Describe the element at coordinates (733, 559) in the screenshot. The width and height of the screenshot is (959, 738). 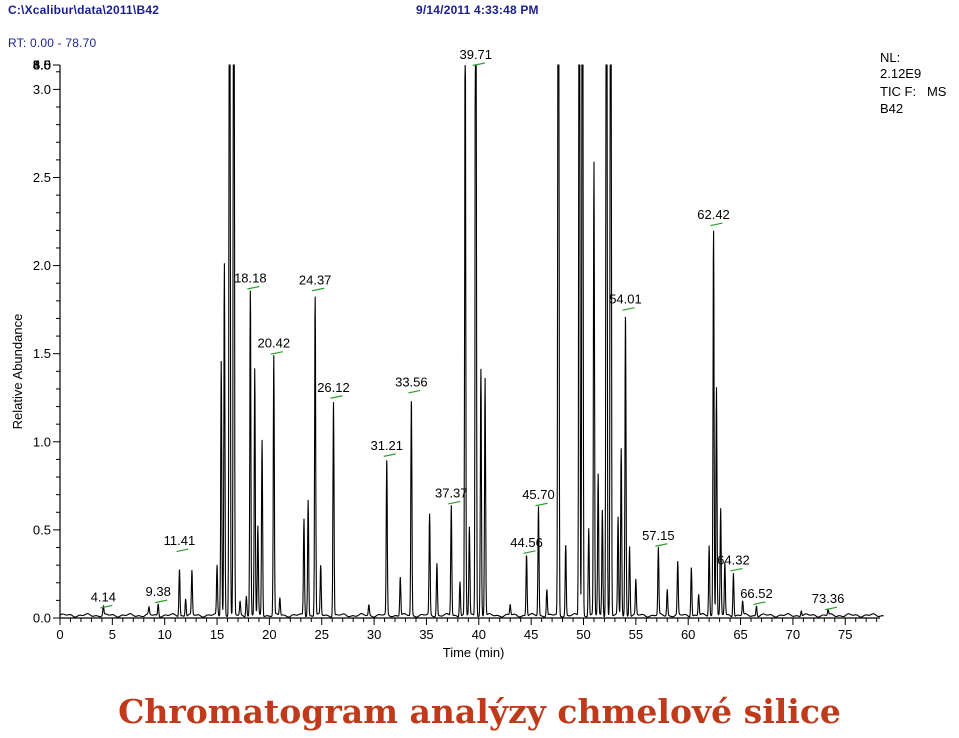
I see `peak-label: 64.32` at that location.